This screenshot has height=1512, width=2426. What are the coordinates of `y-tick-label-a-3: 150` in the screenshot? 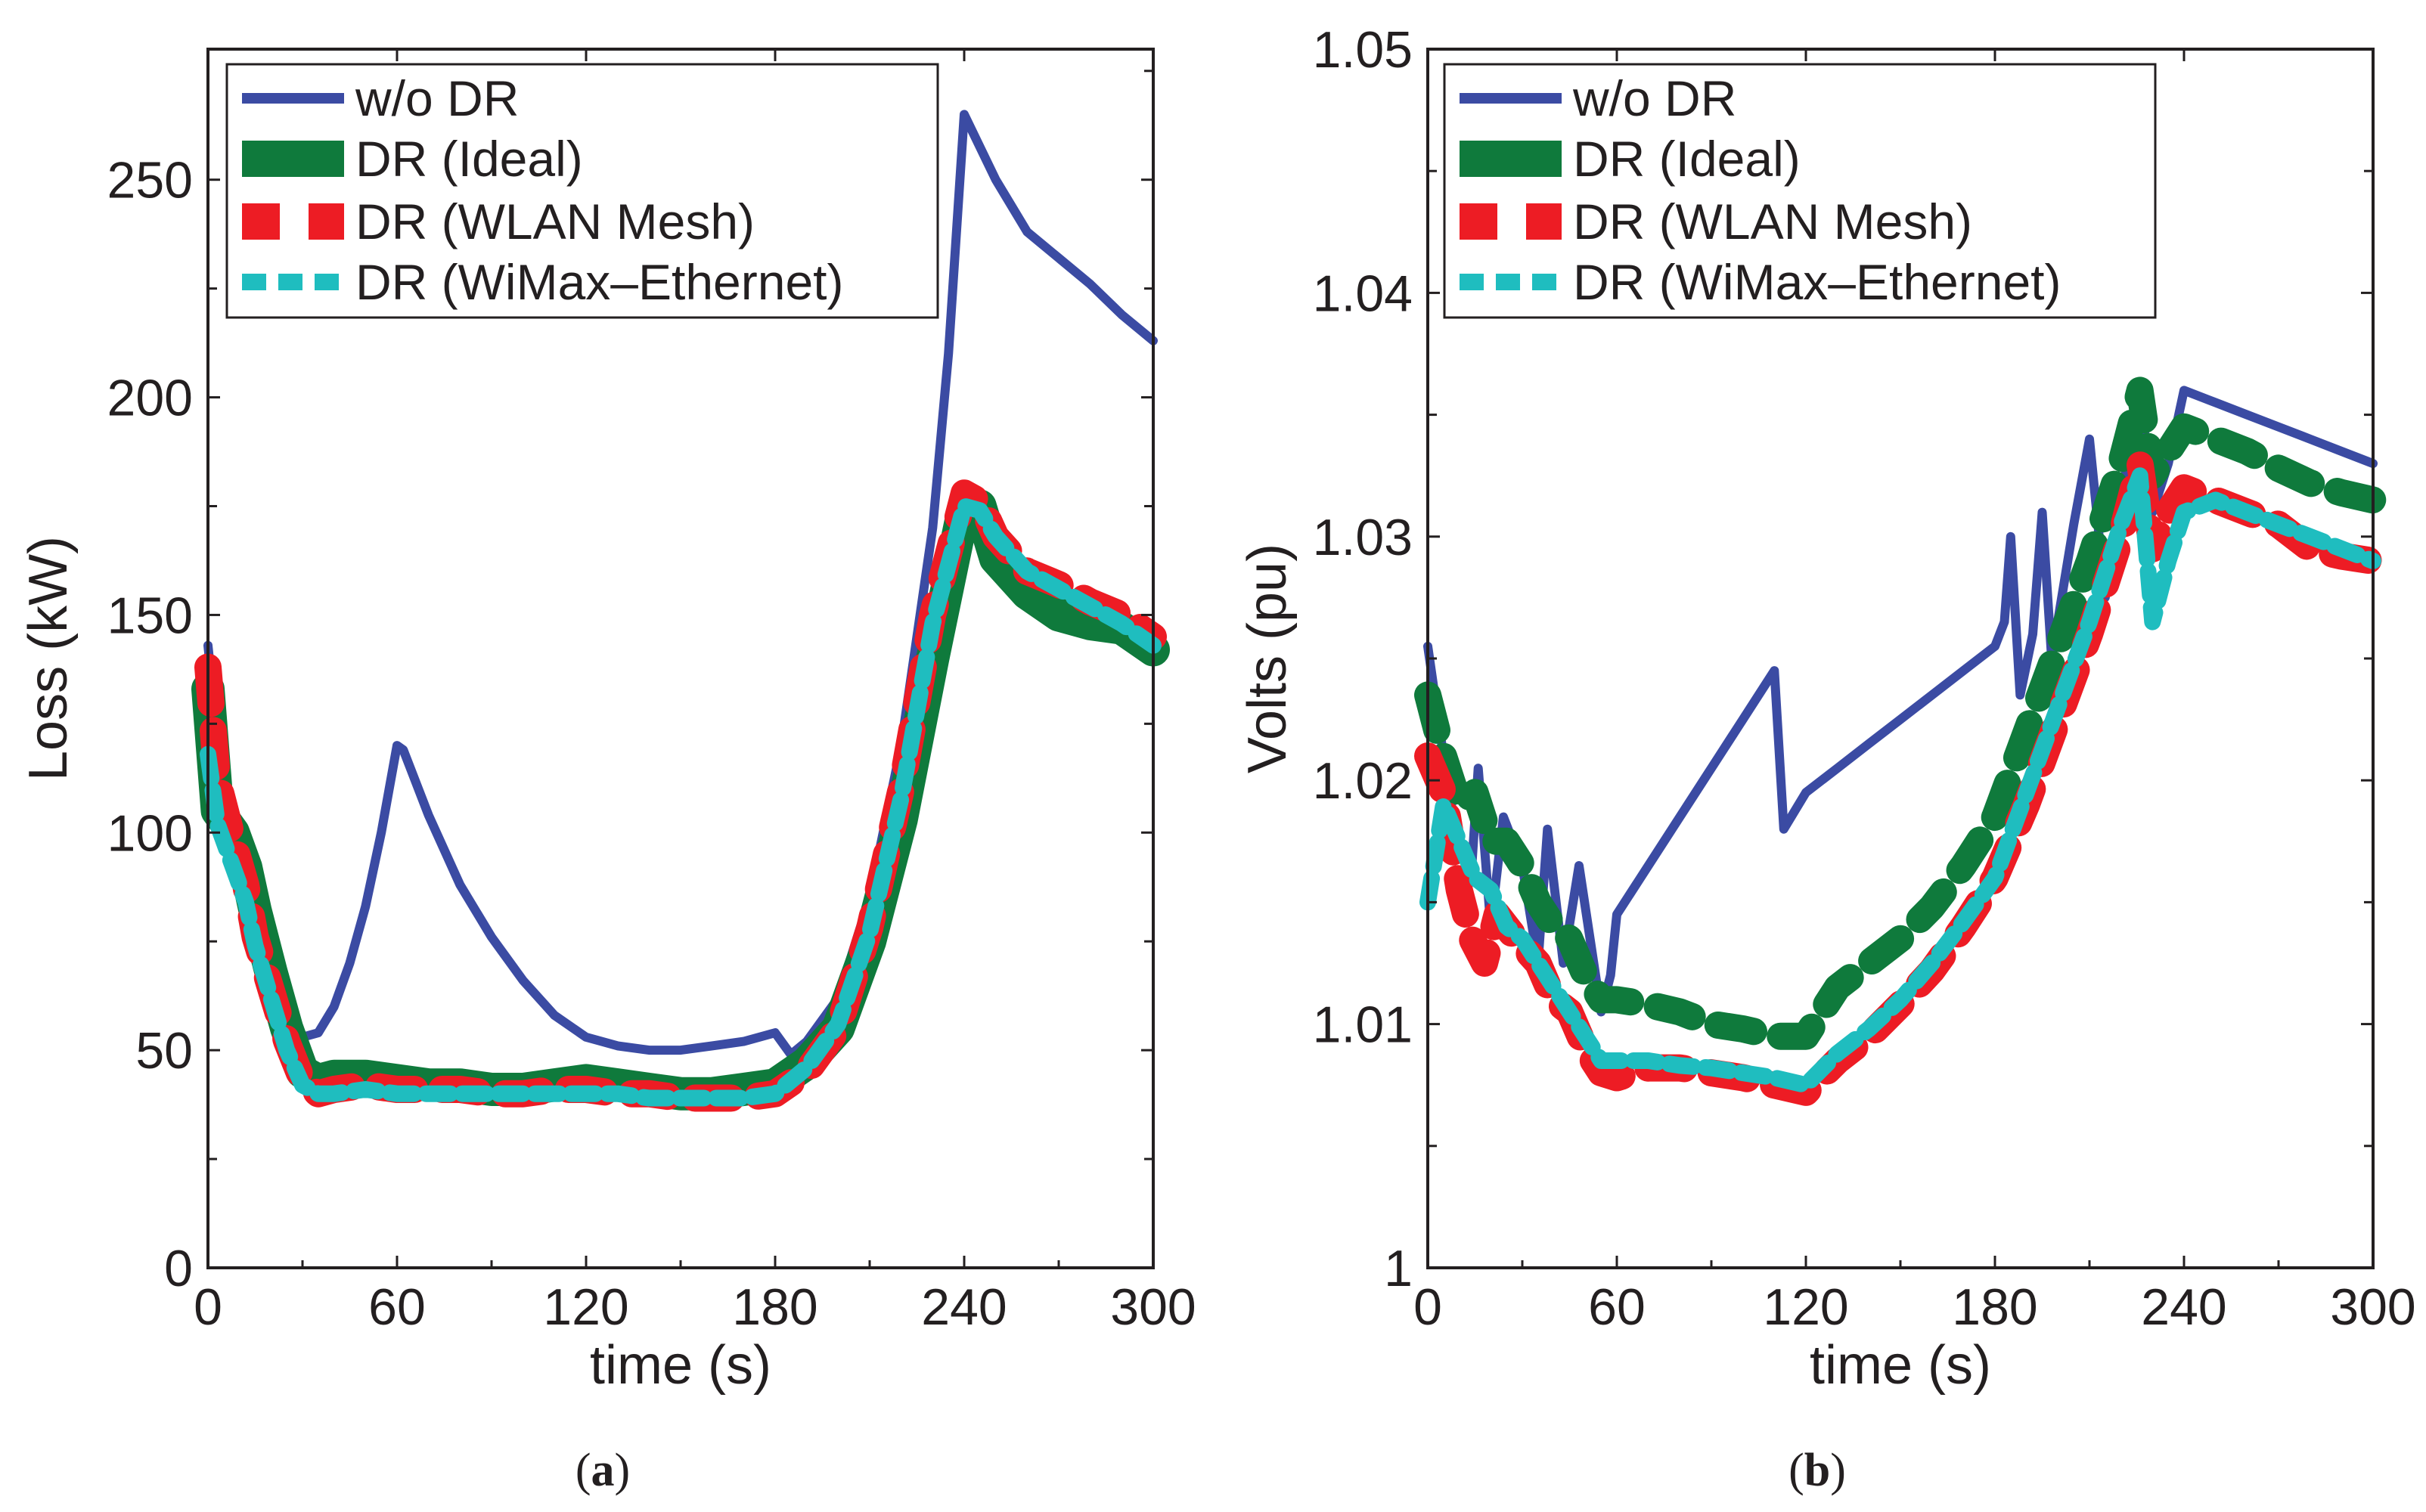 It's located at (150, 615).